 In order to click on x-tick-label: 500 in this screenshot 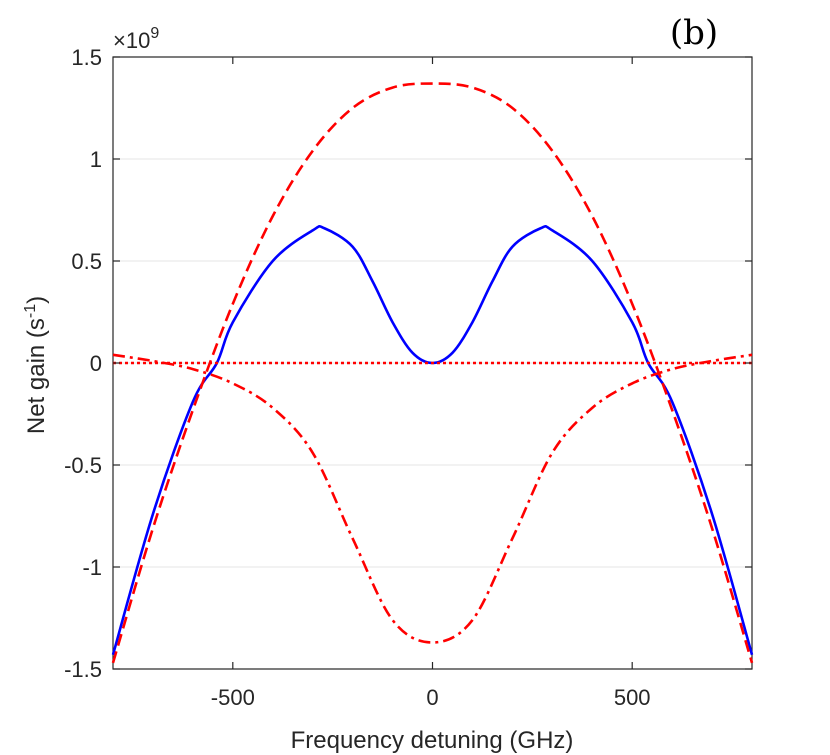, I will do `click(632, 697)`.